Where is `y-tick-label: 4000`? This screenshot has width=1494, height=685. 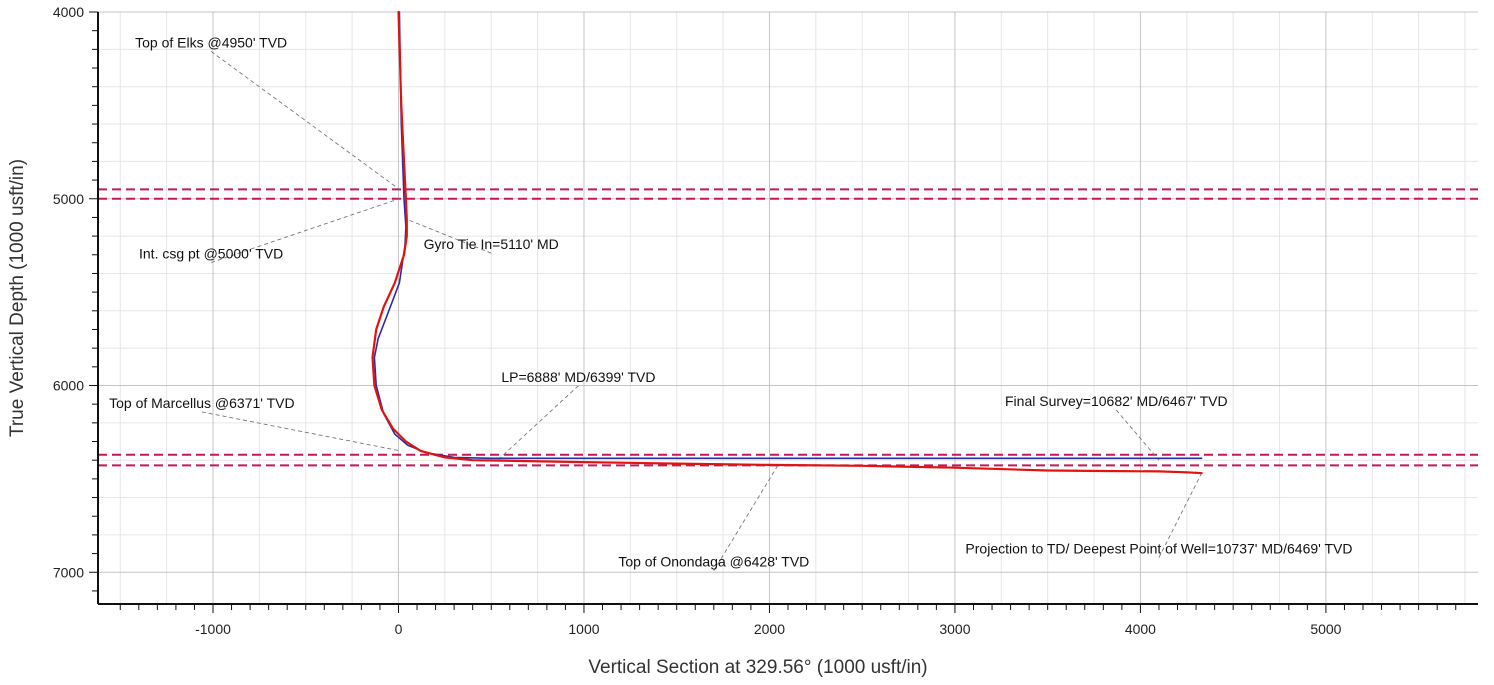
y-tick-label: 4000 is located at coordinates (68, 12).